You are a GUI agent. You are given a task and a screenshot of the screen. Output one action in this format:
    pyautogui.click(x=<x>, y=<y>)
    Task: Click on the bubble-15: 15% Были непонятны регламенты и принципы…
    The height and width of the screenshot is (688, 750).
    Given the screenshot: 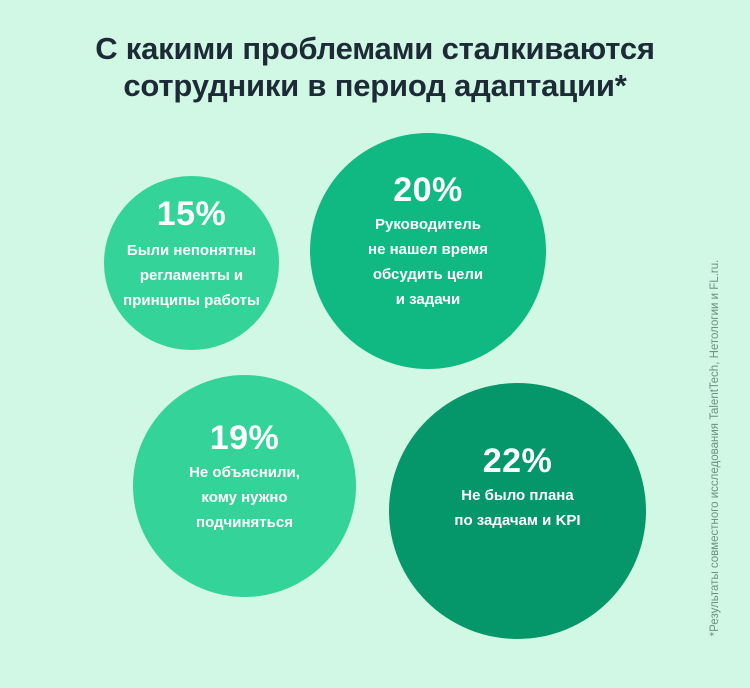 What is the action you would take?
    pyautogui.click(x=191, y=263)
    